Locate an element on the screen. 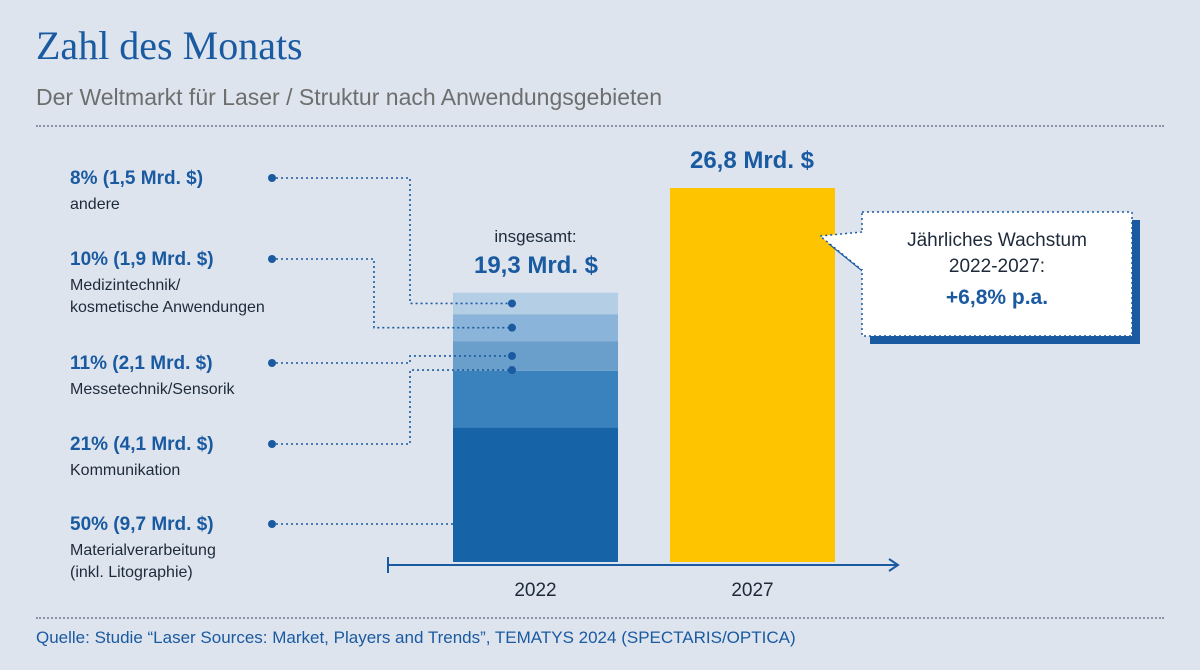  legend-label-line: Materialverarbeitung is located at coordinates (143, 550).